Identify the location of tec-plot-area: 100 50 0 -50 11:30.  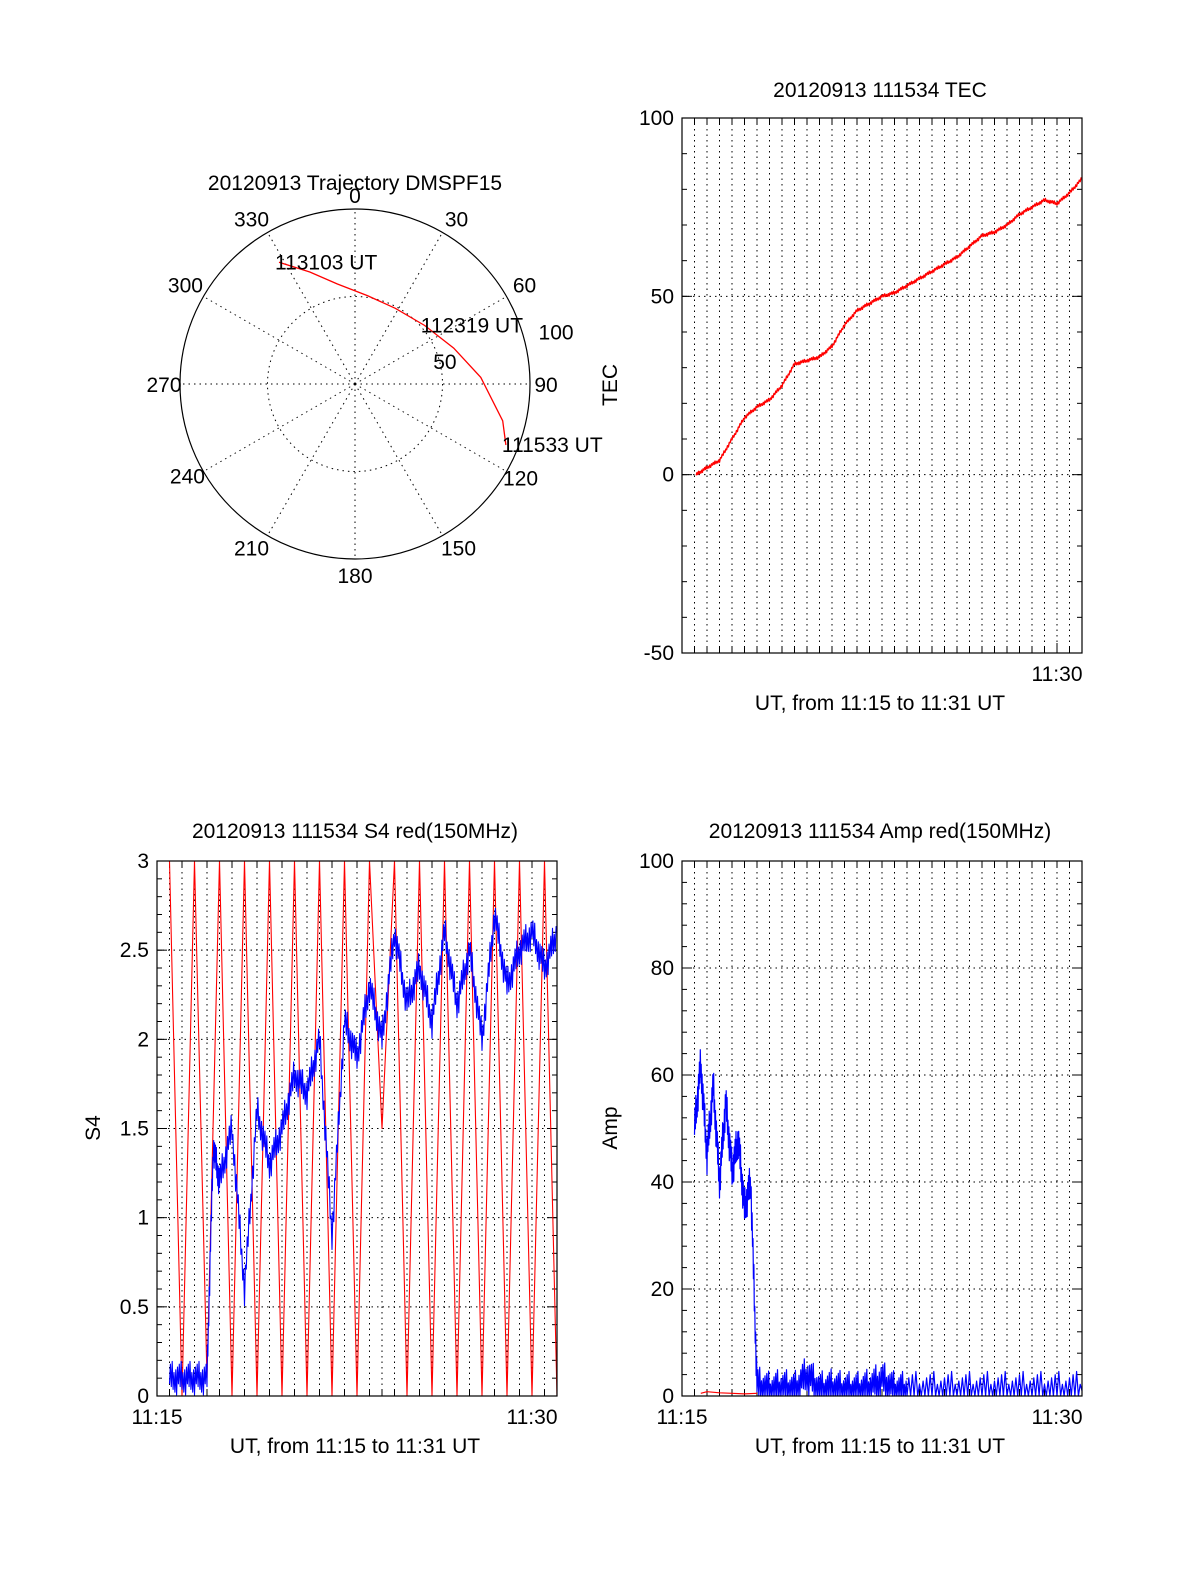
(861, 396).